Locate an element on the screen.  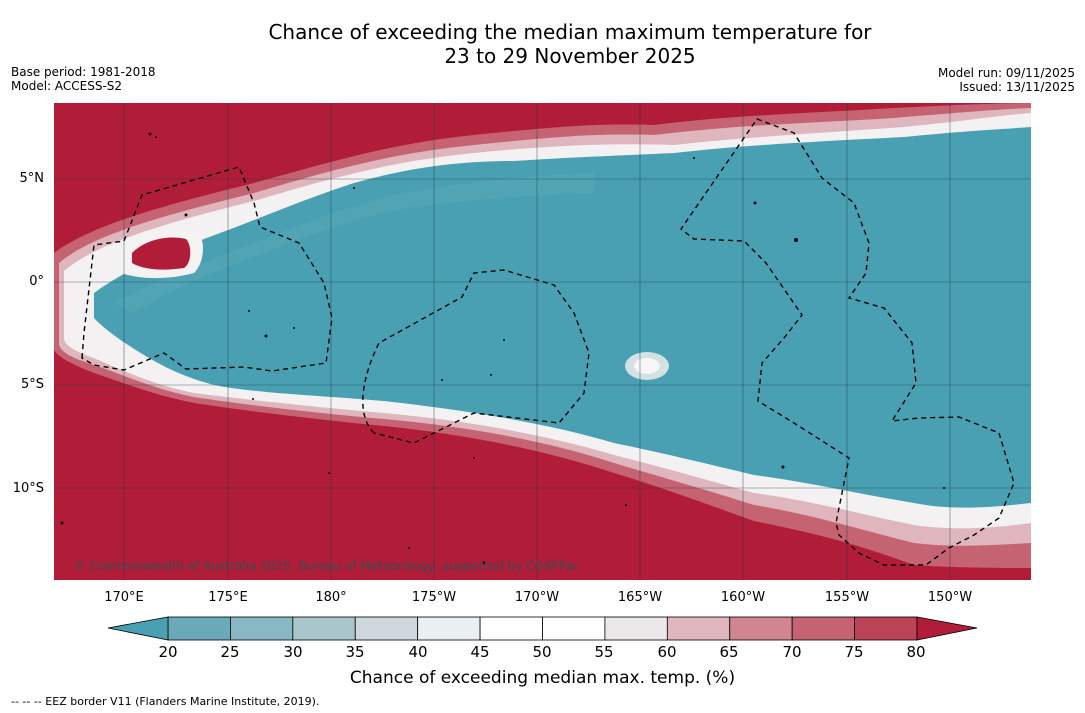
lon-label-155w: 155°W is located at coordinates (847, 597).